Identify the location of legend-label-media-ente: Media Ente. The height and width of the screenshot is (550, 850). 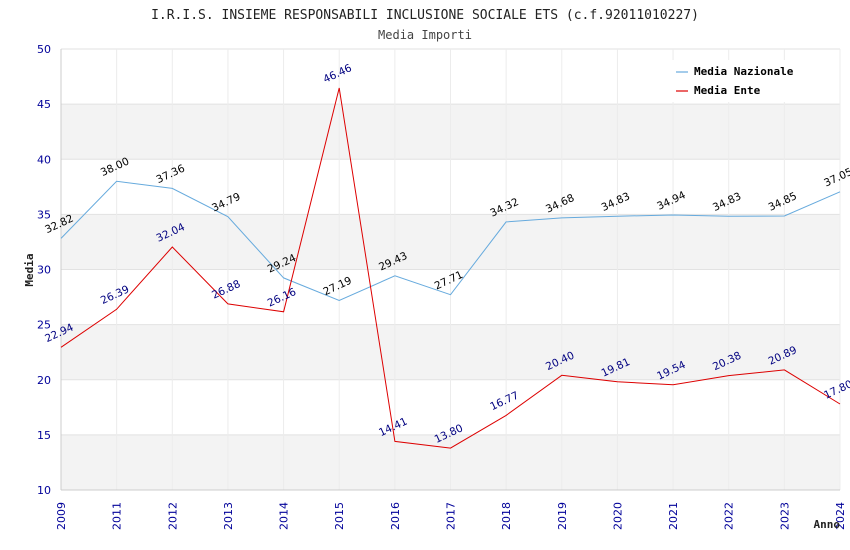
(727, 90).